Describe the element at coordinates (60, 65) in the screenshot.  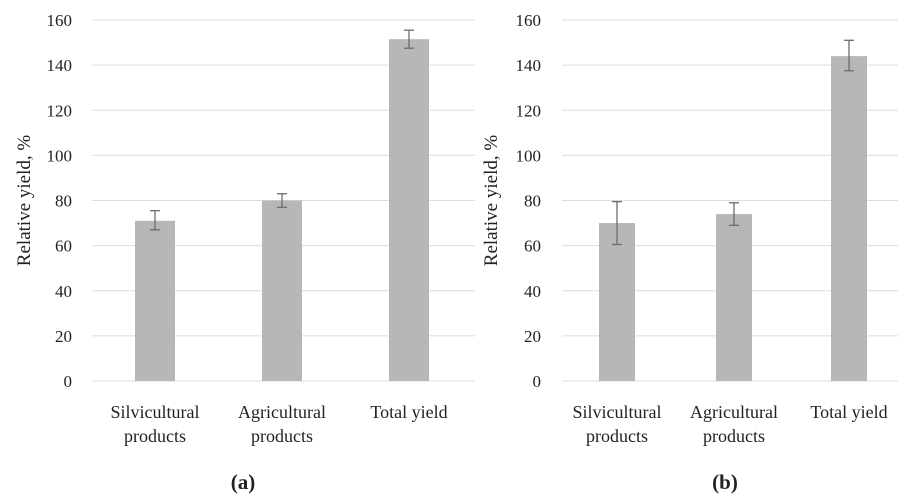
I see `panel-a-y-tick-label: 140` at that location.